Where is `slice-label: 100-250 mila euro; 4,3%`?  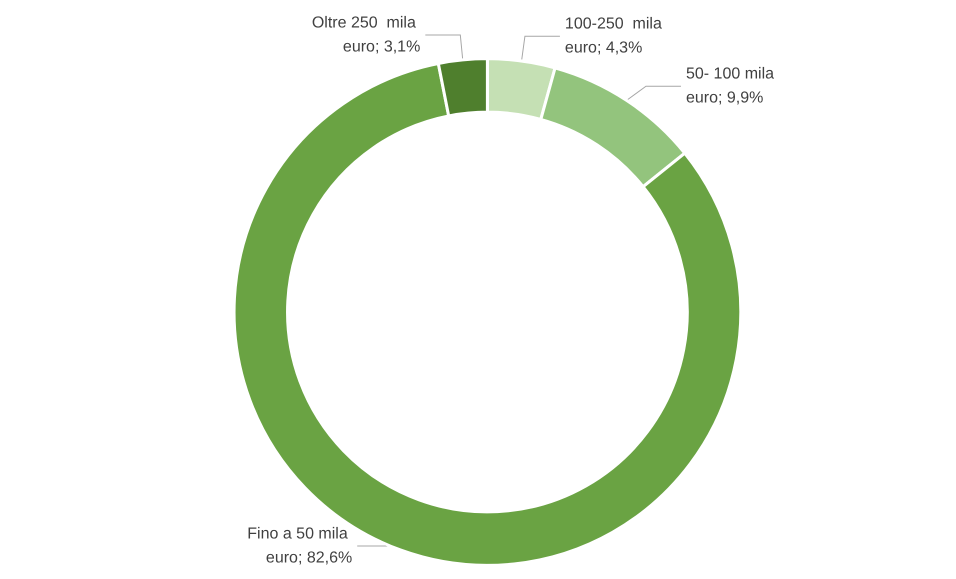
slice-label: 100-250 mila euro; 4,3% is located at coordinates (615, 36).